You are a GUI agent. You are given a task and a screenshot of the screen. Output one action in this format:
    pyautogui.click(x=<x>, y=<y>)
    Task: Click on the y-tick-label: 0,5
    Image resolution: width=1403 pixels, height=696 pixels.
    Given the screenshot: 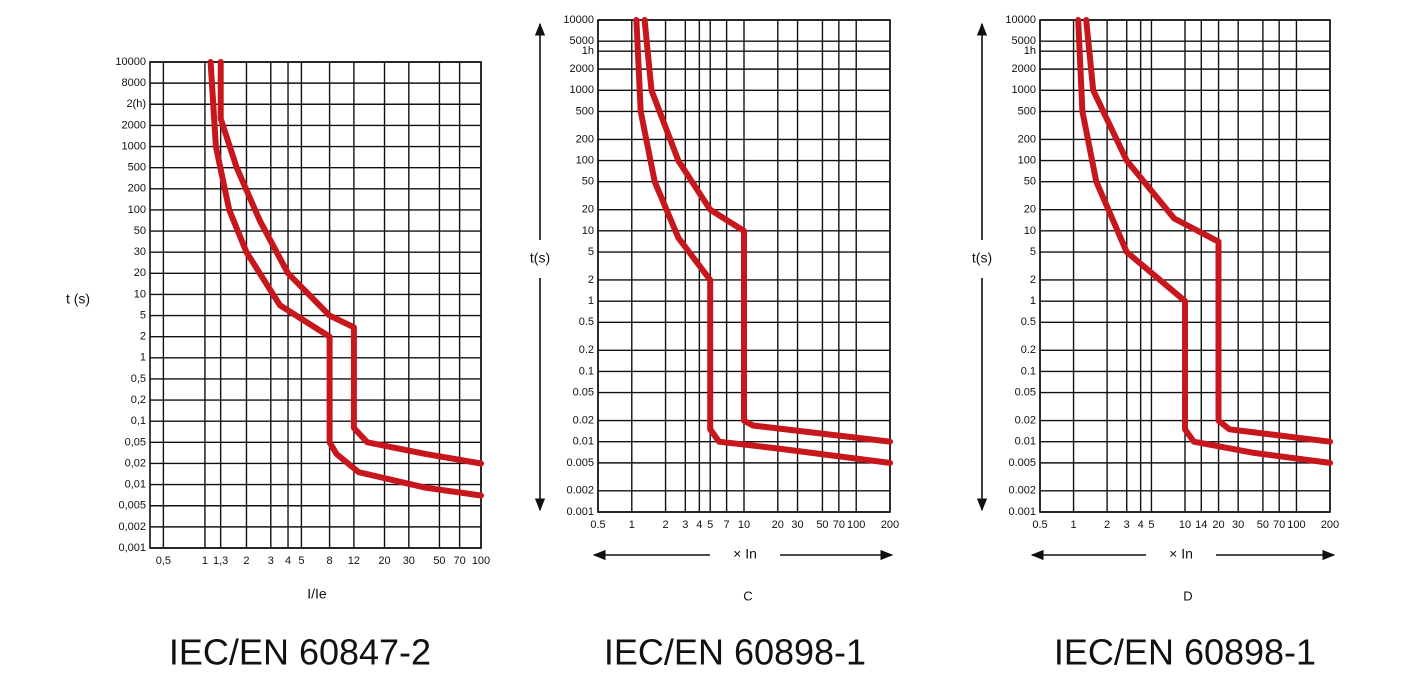 What is the action you would take?
    pyautogui.click(x=138, y=379)
    